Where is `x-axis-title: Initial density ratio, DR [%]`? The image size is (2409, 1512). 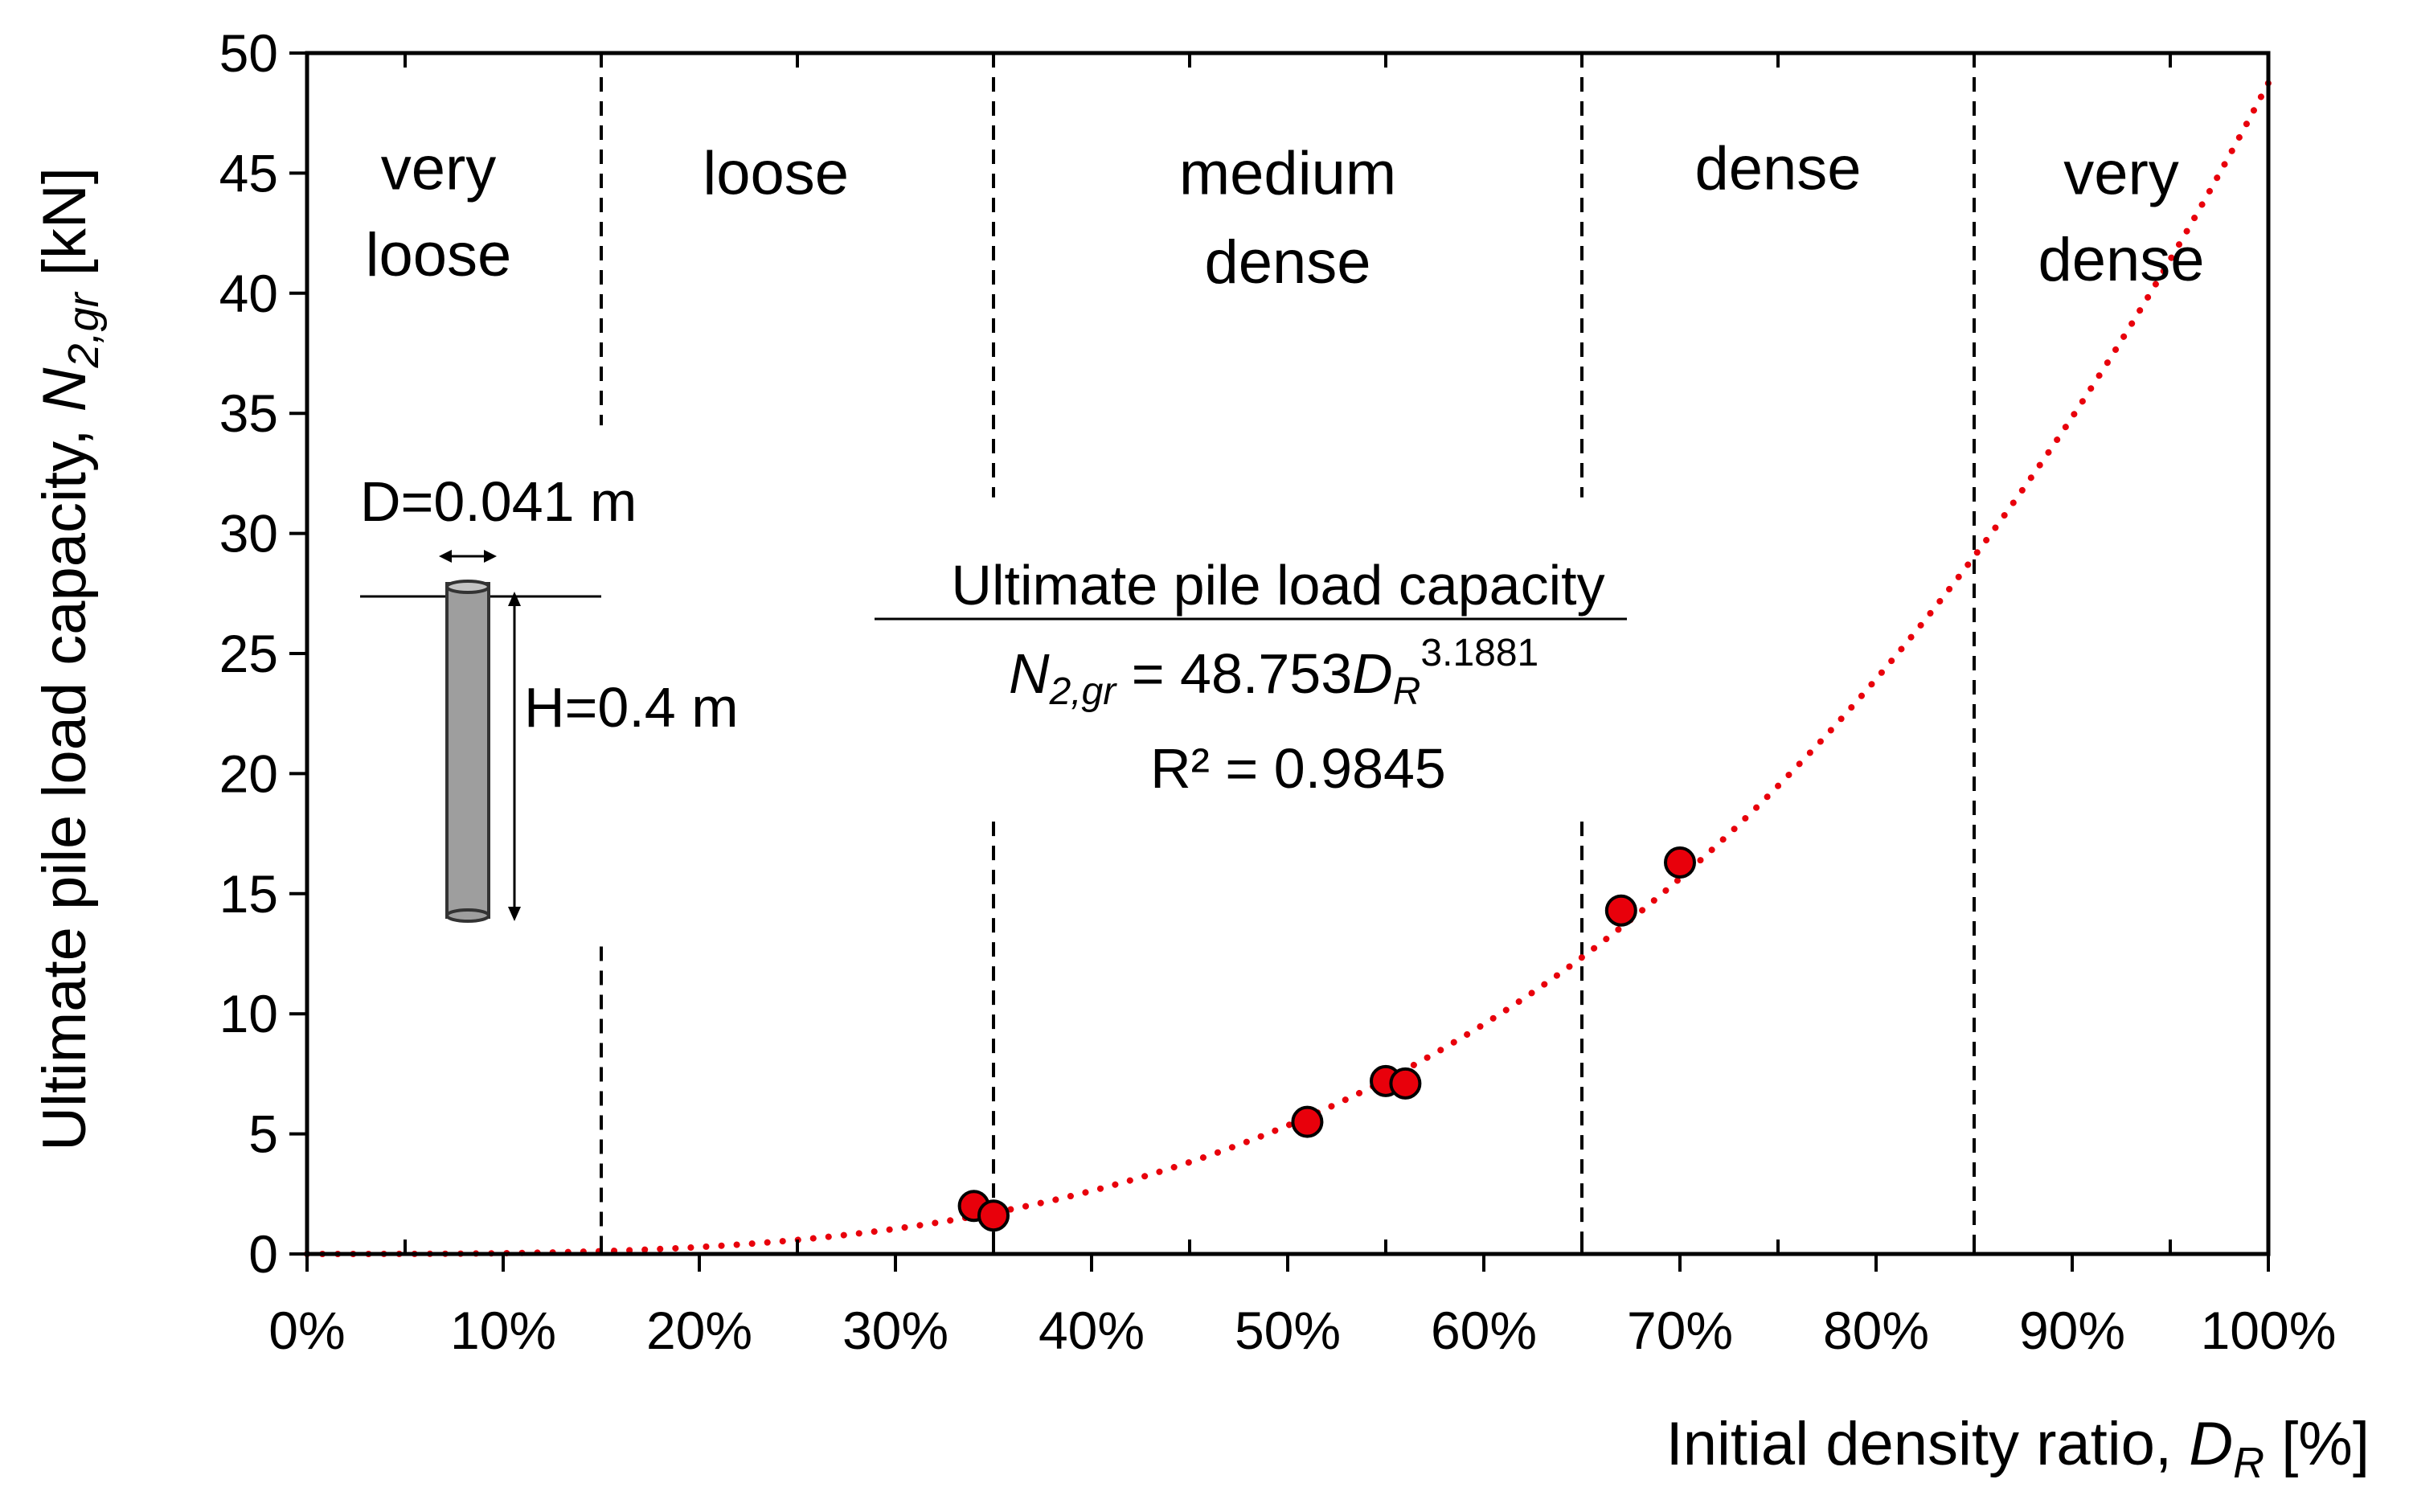
x-axis-title: Initial density ratio, DR [%] is located at coordinates (2018, 1448).